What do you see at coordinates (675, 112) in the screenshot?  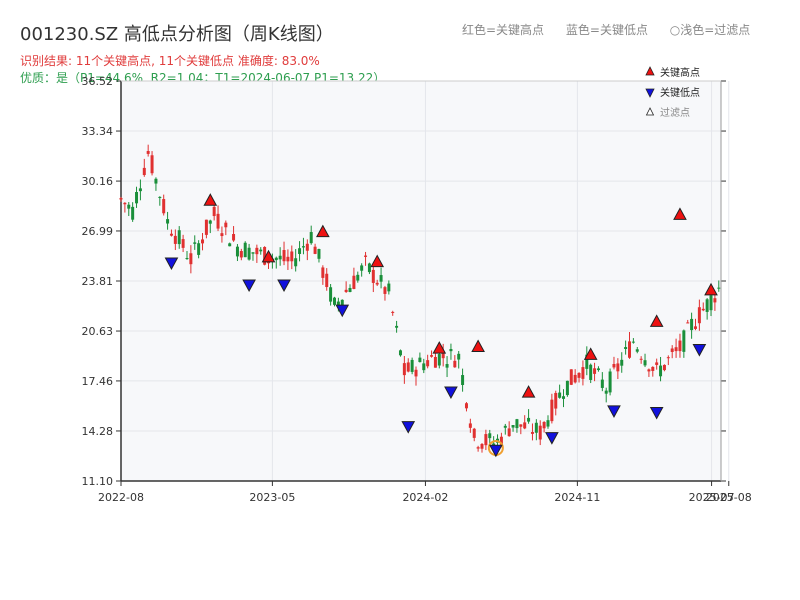 I see `legend-label: 过滤点` at bounding box center [675, 112].